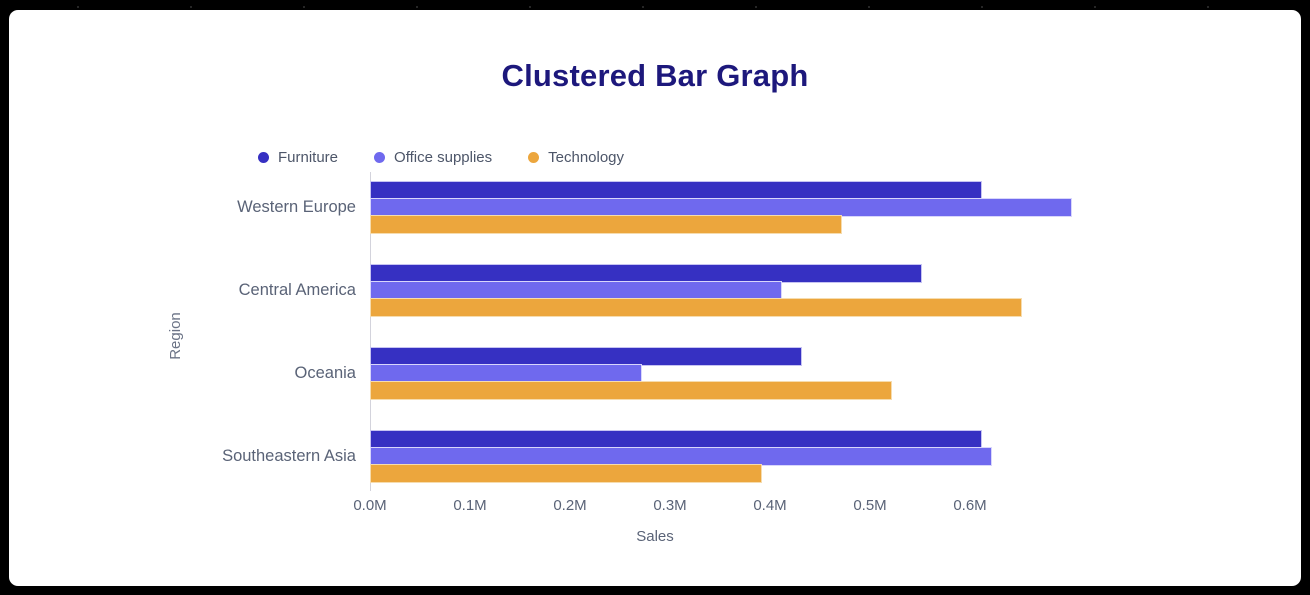 This screenshot has width=1310, height=595. I want to click on x-axis-title: Sales, so click(655, 536).